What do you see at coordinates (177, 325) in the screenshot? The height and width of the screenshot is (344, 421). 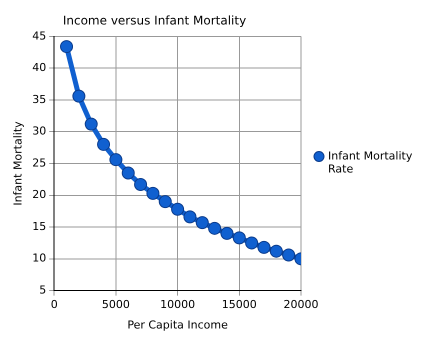 I see `x-axis-title: Per Capita Income` at bounding box center [177, 325].